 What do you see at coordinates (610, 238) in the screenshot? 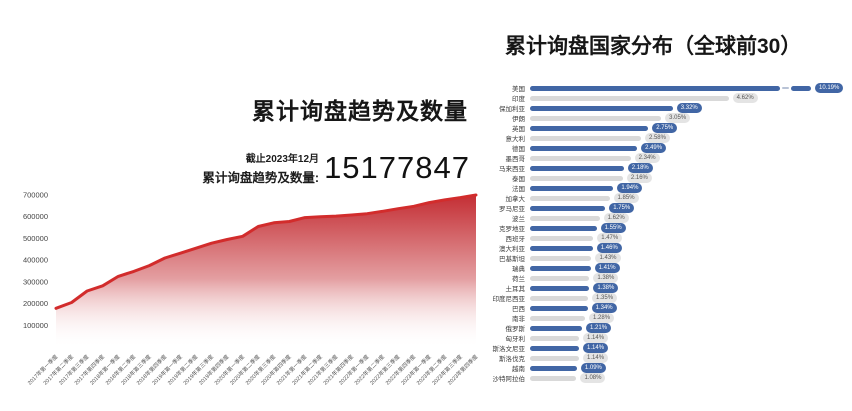
I see `value-badge: 1.47%` at bounding box center [610, 238].